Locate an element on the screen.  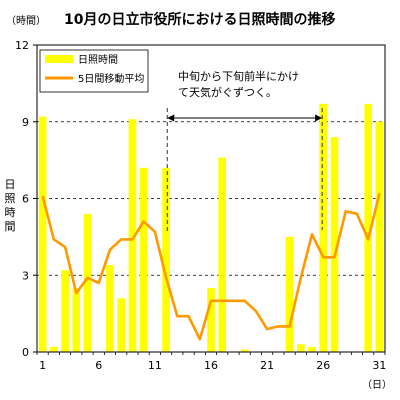
y-tick-label-6: 6 is located at coordinates (25, 199).